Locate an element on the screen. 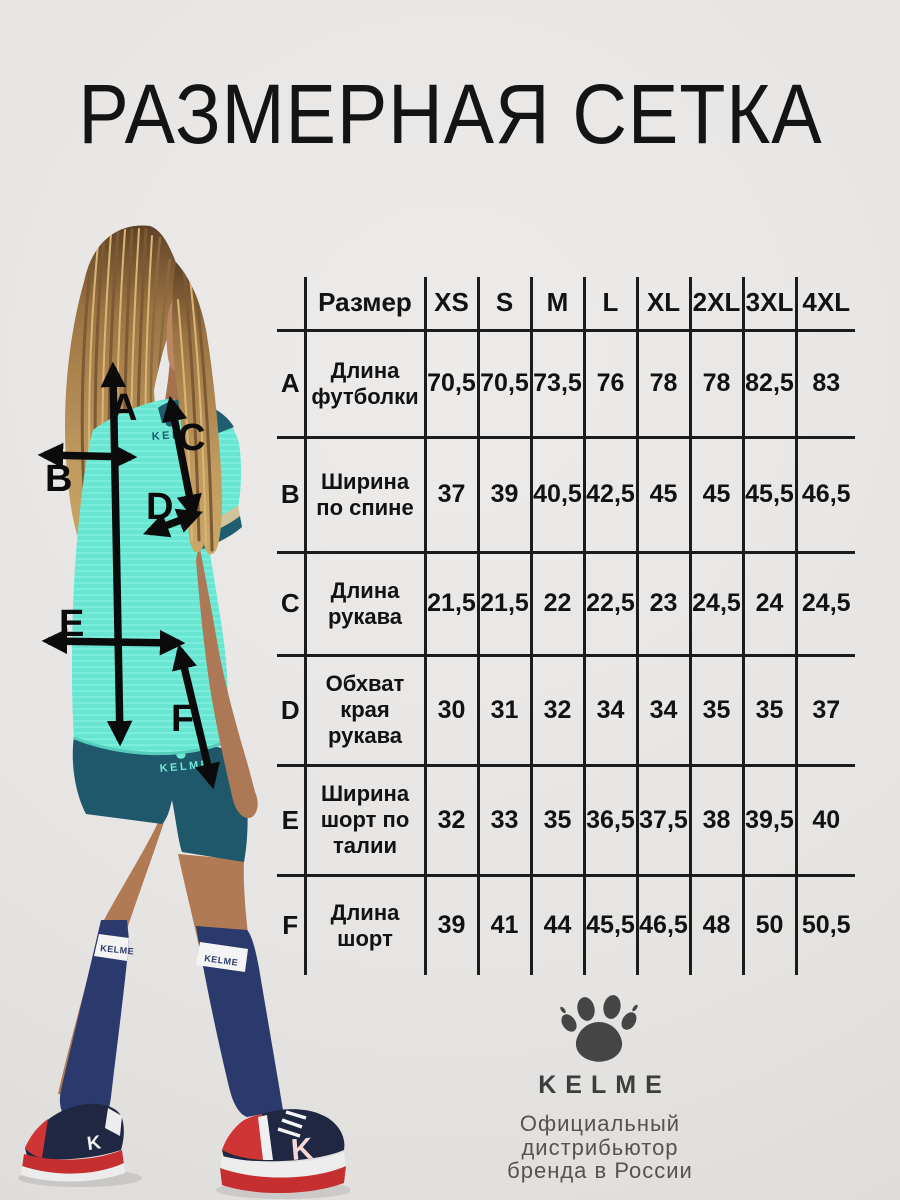 The image size is (900, 1200). value-cell: 70,5 is located at coordinates (451, 383).